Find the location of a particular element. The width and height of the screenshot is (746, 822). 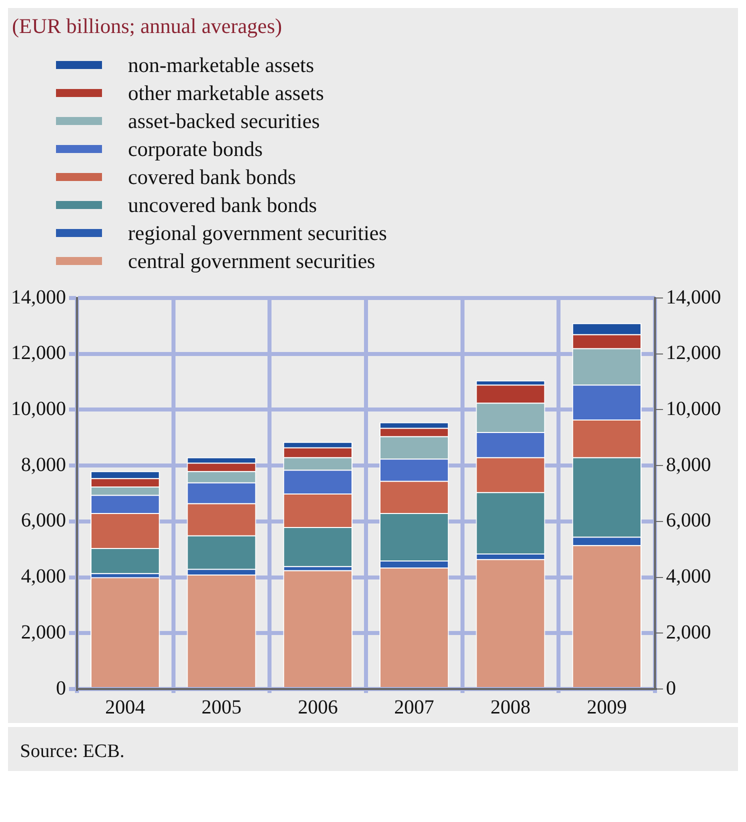

y-tick-label: 2,000 is located at coordinates (43, 632).